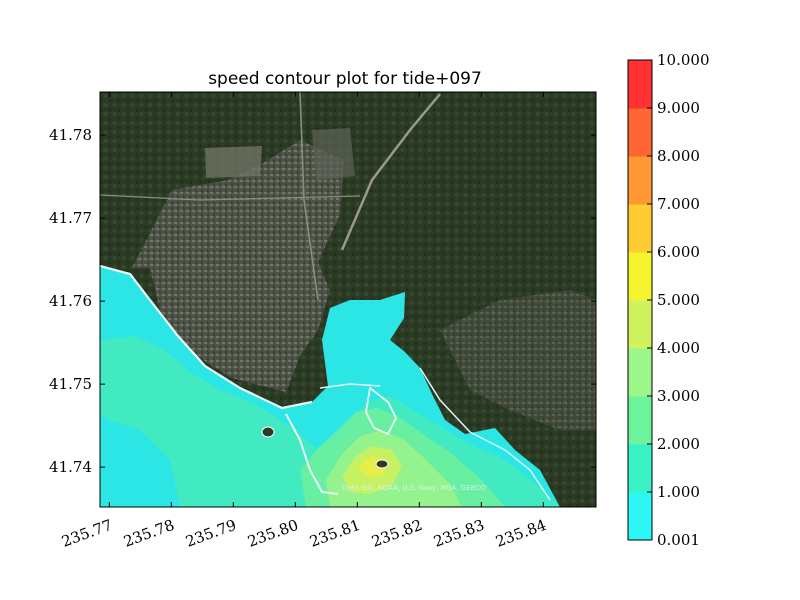 The image size is (800, 600). I want to click on basemap-attribution: Data SIO, NOAA, U.S. Navy, NGA, GEBCO, so click(414, 488).